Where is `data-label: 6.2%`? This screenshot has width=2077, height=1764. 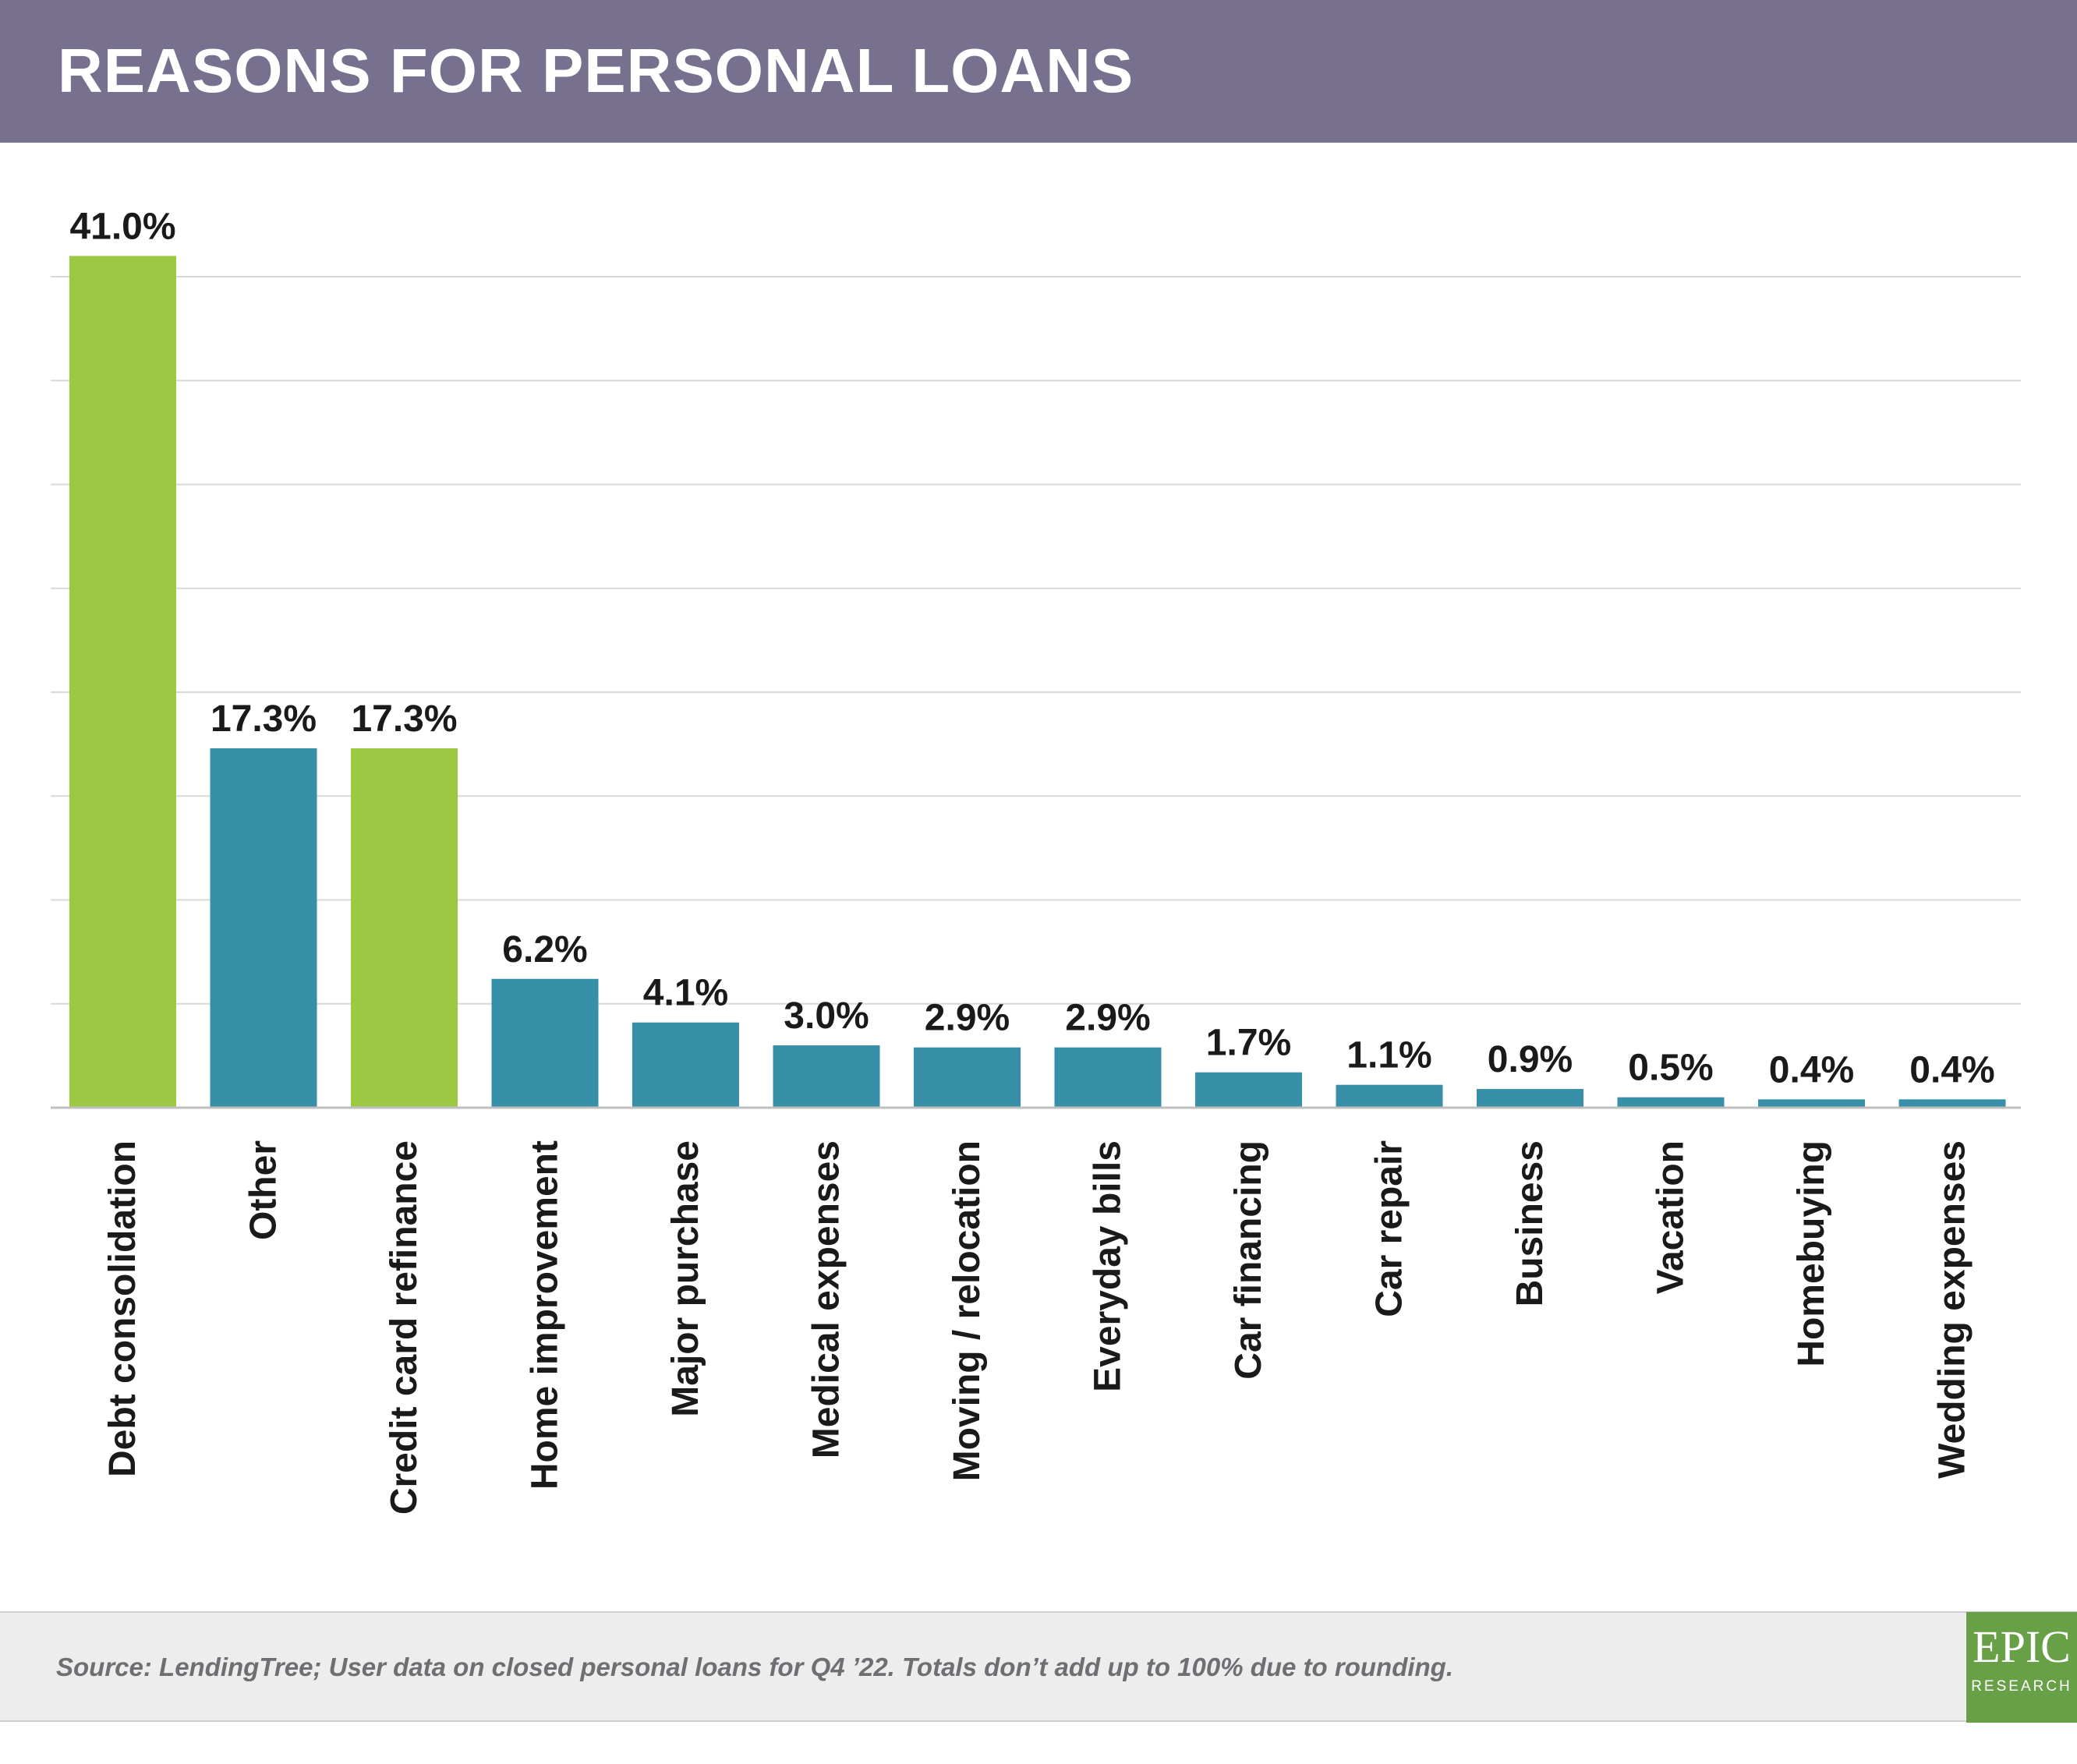 data-label: 6.2% is located at coordinates (544, 950).